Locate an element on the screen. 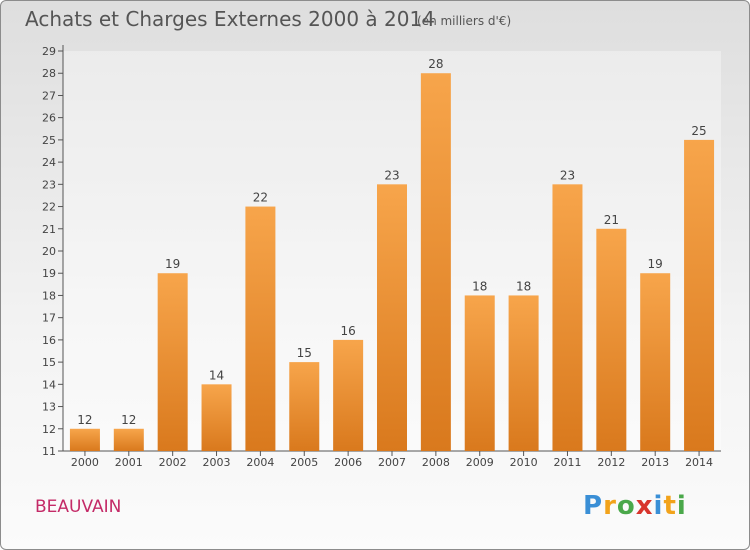 This screenshot has width=750, height=550. y-tick-label: 23 is located at coordinates (49, 184).